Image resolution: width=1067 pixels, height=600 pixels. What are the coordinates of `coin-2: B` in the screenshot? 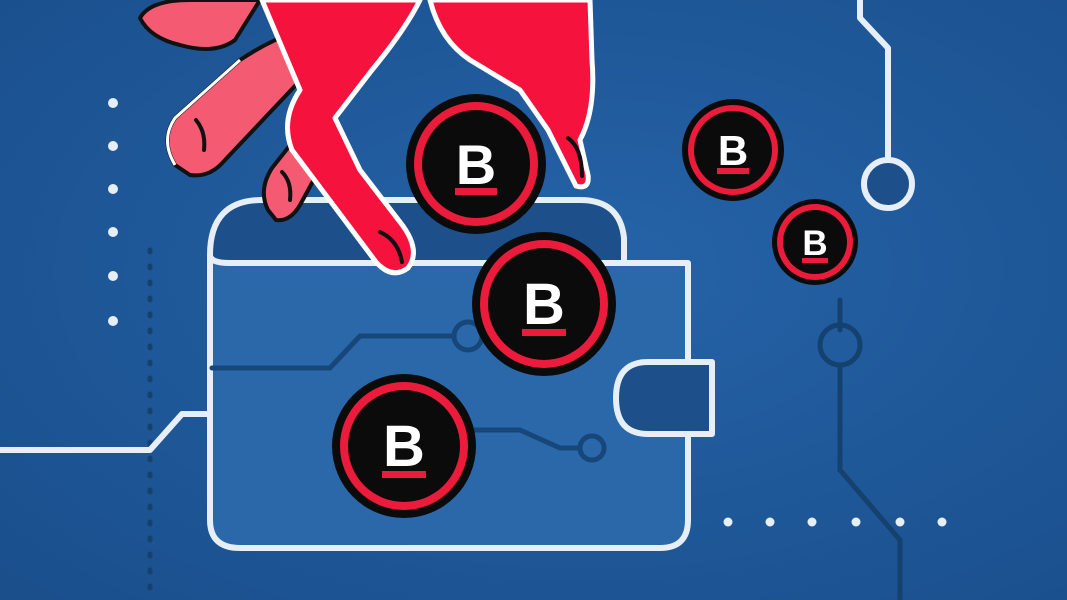 It's located at (544, 304).